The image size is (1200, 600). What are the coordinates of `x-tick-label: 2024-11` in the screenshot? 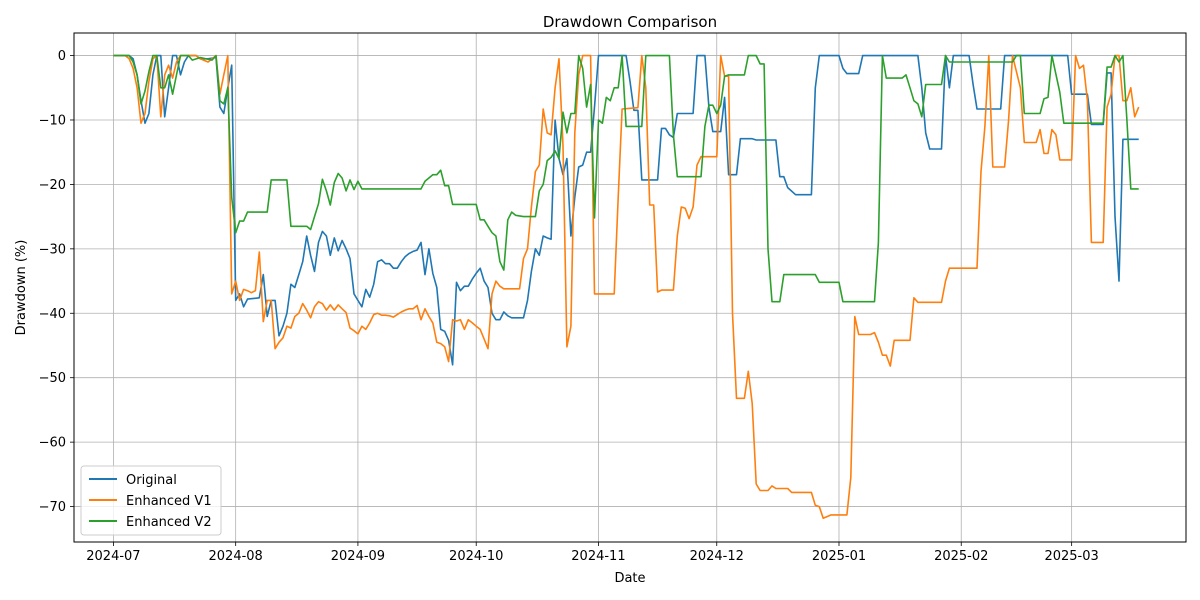 It's located at (598, 556).